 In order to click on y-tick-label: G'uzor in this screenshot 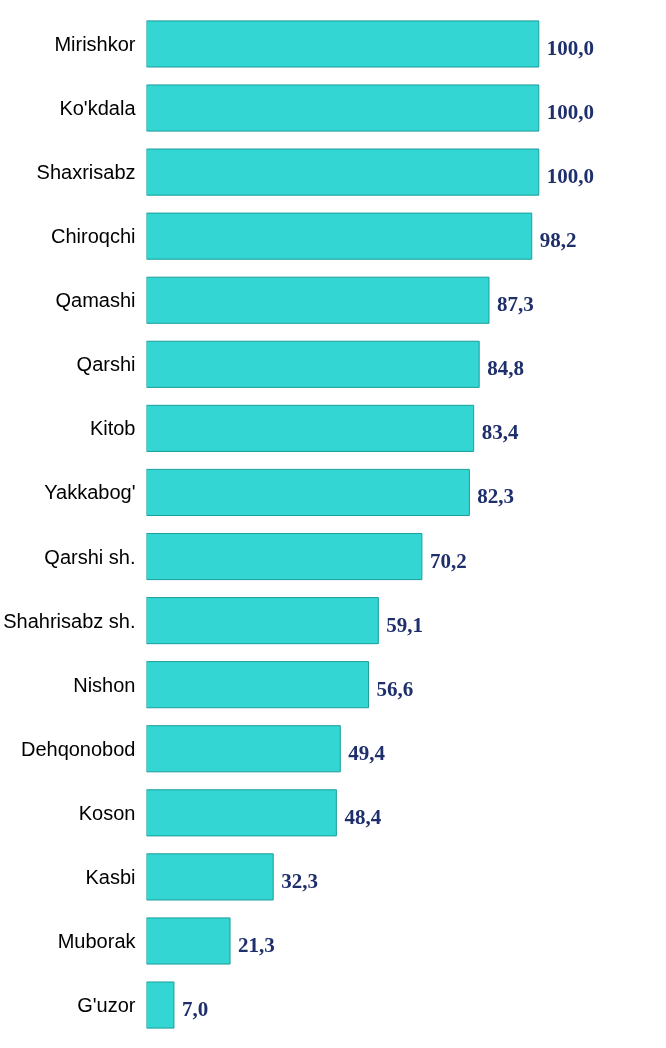, I will do `click(106, 1005)`.